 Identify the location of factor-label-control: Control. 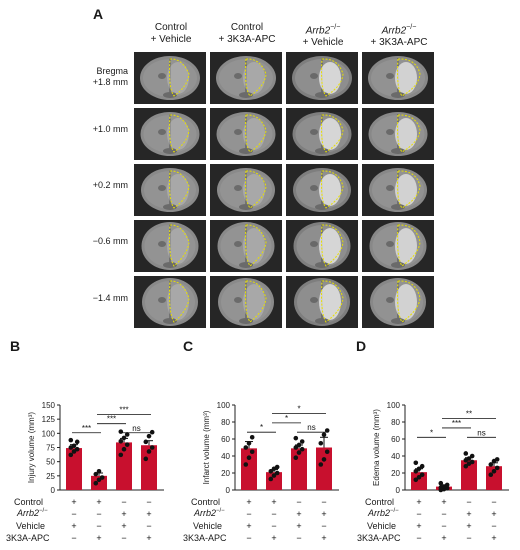
(206, 502).